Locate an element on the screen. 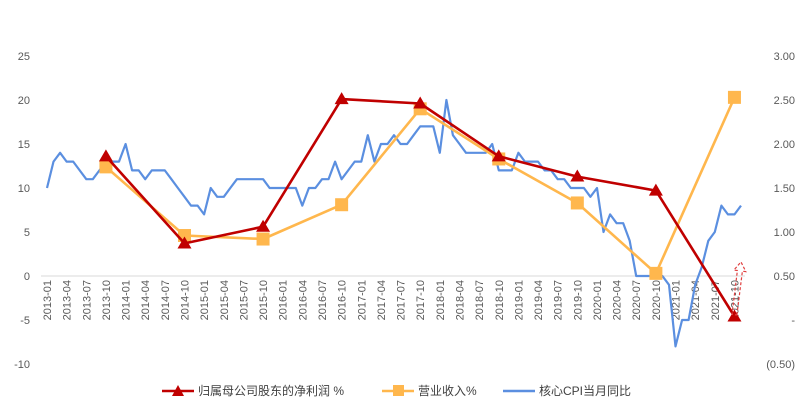 The height and width of the screenshot is (406, 806). x-tick-label: 2019-01 is located at coordinates (519, 300).